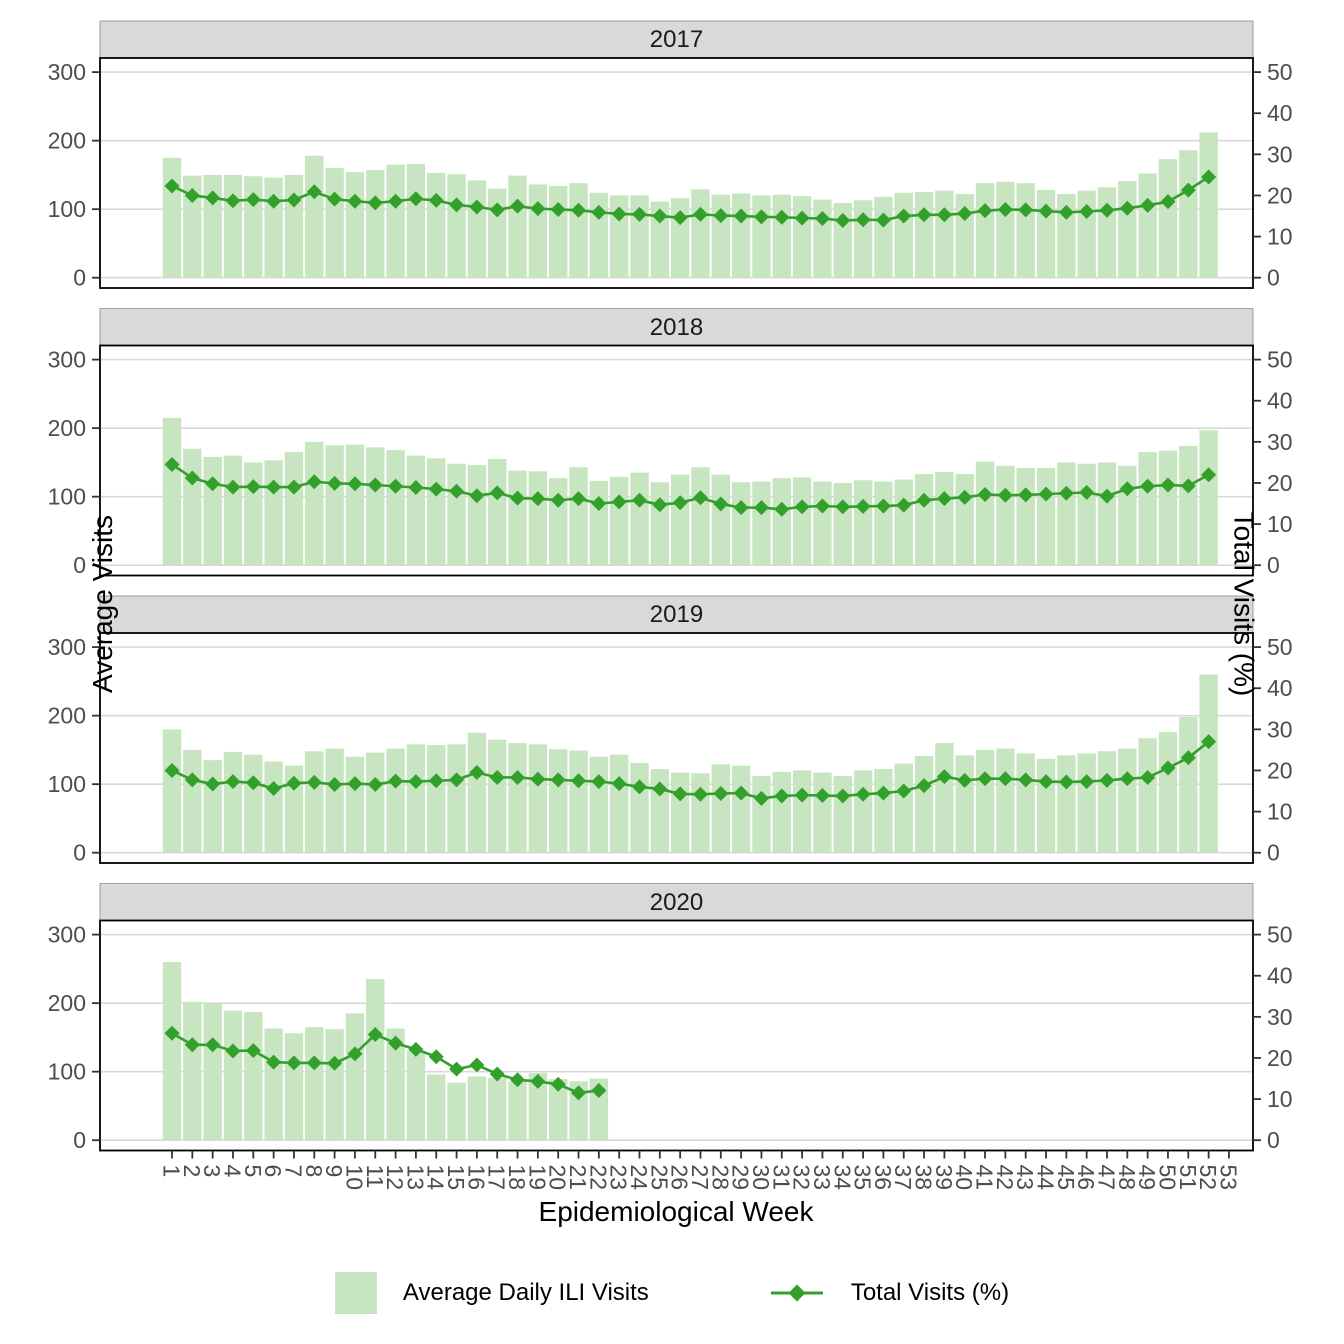  What do you see at coordinates (192, 801) in the screenshot?
I see `bar-2019-w2` at bounding box center [192, 801].